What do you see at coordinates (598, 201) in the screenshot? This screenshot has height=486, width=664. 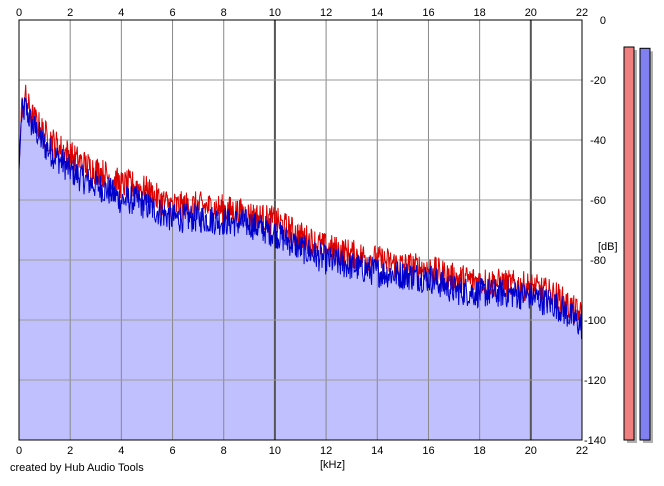 I see `y-tick-label: -60` at bounding box center [598, 201].